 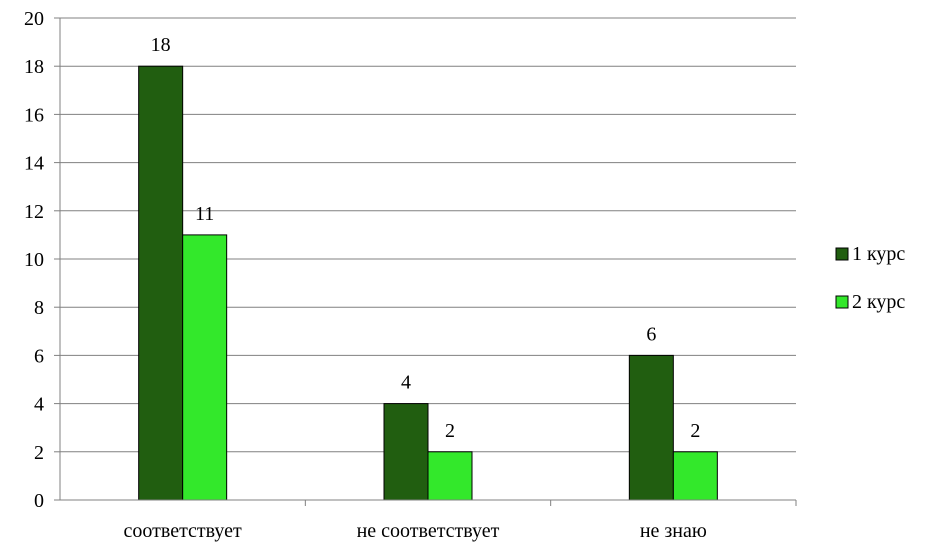 What do you see at coordinates (878, 302) in the screenshot?
I see `legend-label: 2 курс` at bounding box center [878, 302].